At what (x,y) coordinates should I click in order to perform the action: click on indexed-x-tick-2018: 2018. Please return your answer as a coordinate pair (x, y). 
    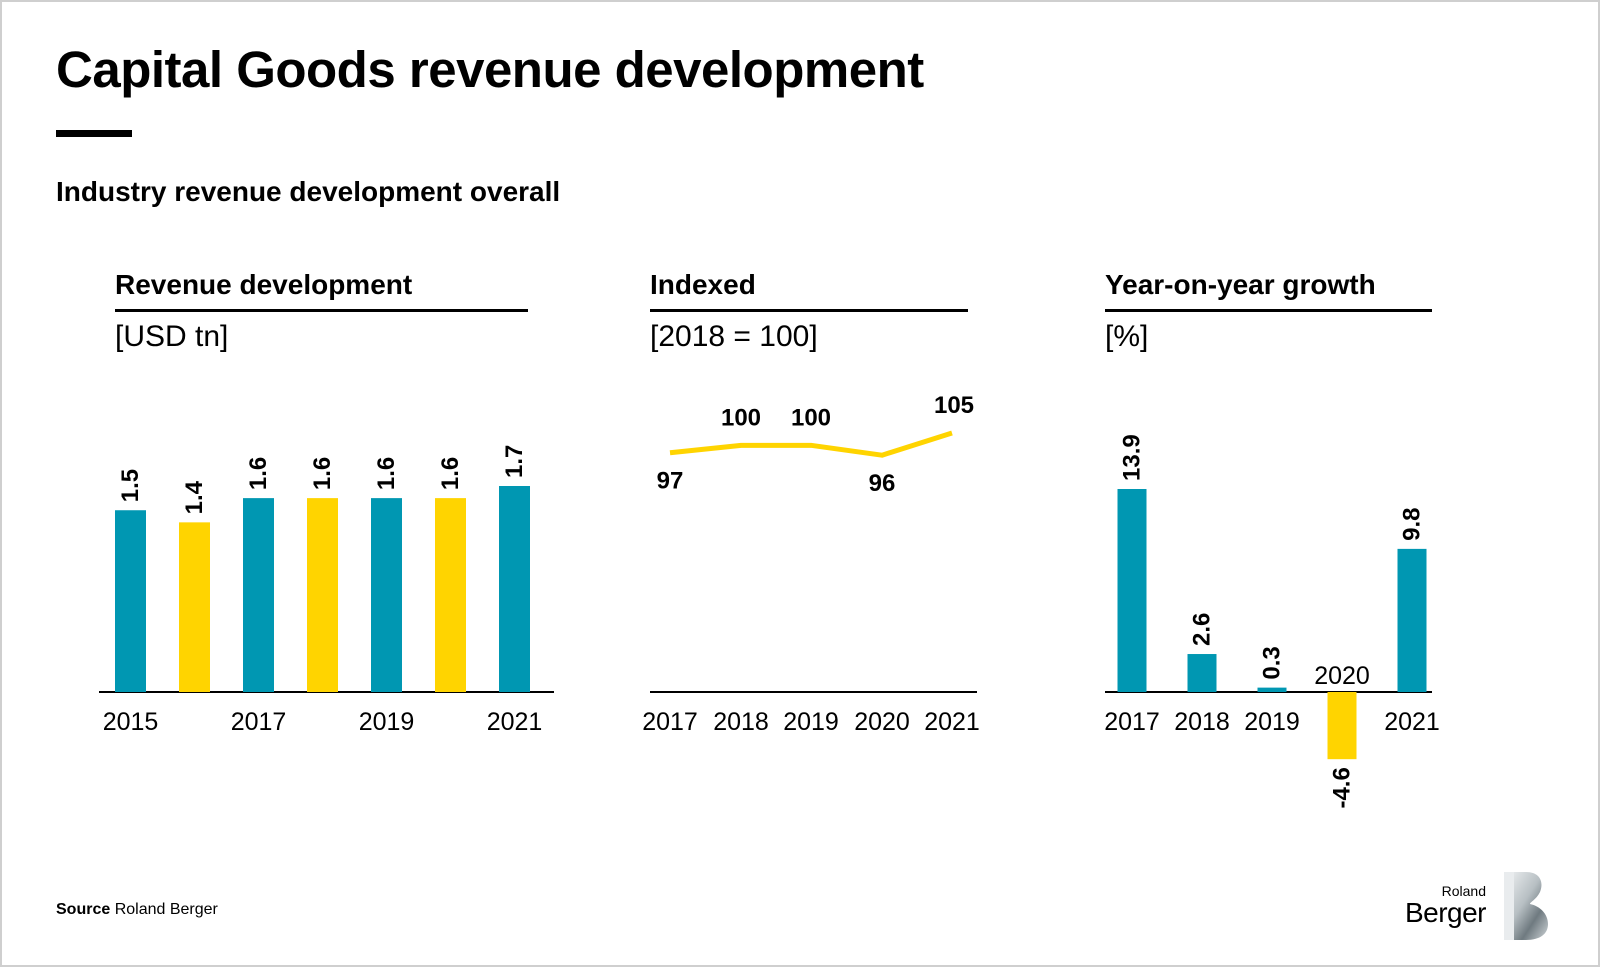
    Looking at the image, I should click on (741, 722).